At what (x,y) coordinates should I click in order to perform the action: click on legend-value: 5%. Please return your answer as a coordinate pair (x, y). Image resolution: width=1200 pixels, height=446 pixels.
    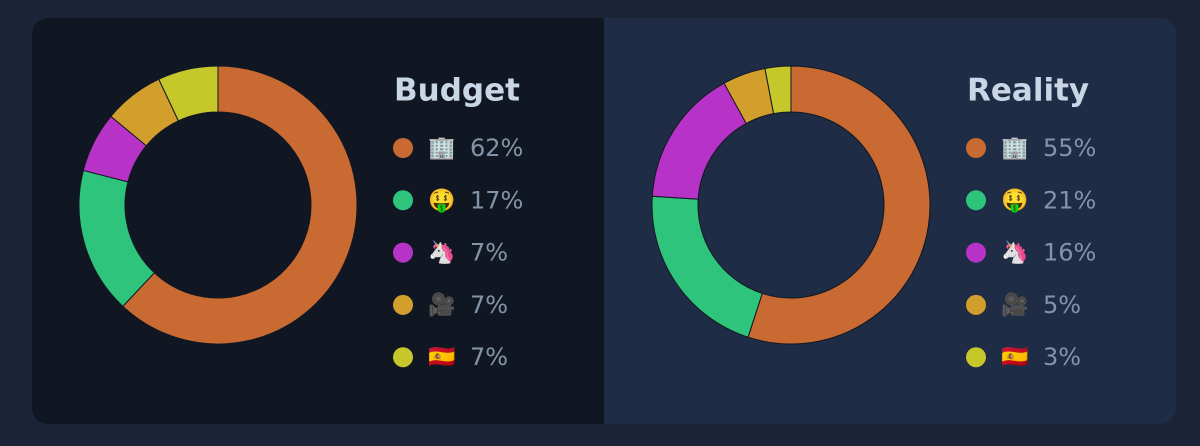
    Looking at the image, I should click on (1062, 305).